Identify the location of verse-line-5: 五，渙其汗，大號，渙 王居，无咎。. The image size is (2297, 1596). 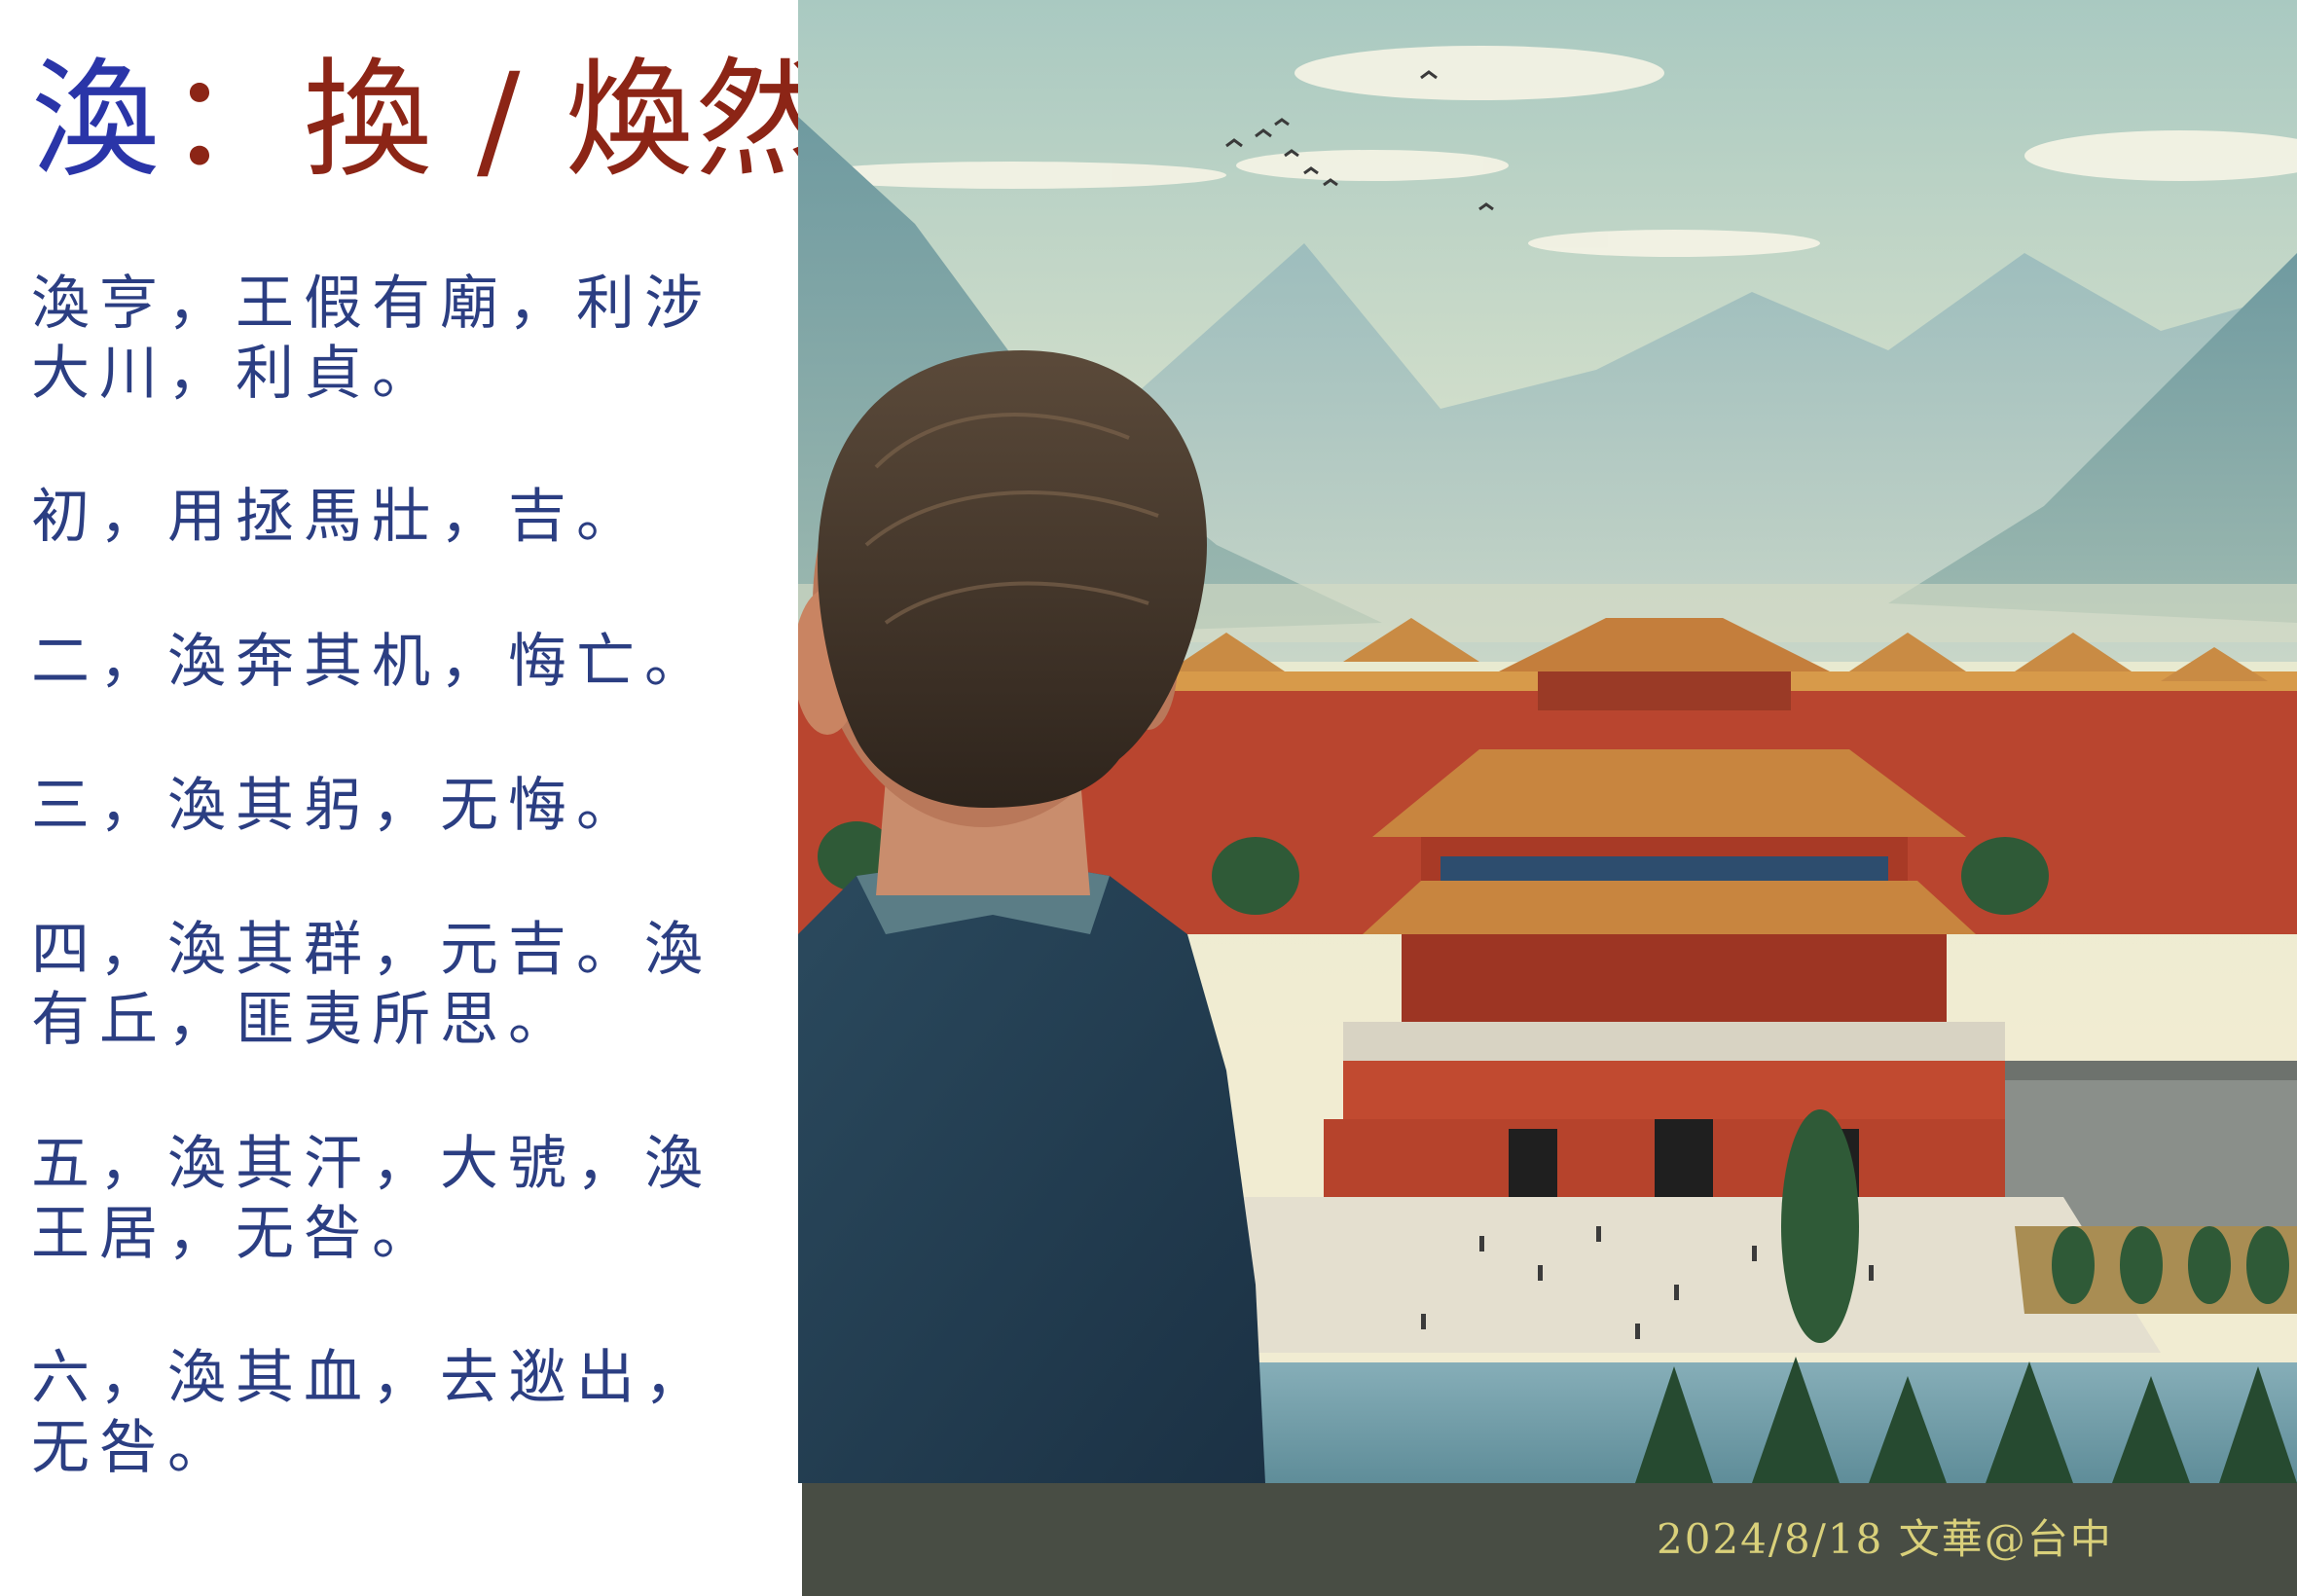
(401, 1199).